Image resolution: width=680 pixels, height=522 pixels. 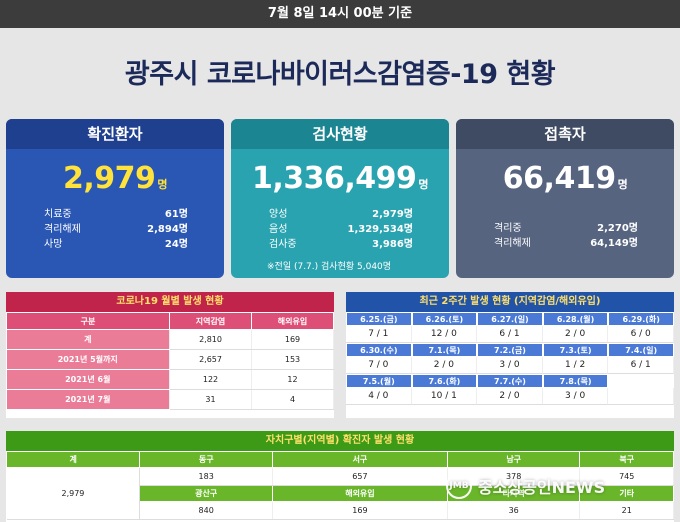 I want to click on date-header: 7.6.(화), so click(x=444, y=381).